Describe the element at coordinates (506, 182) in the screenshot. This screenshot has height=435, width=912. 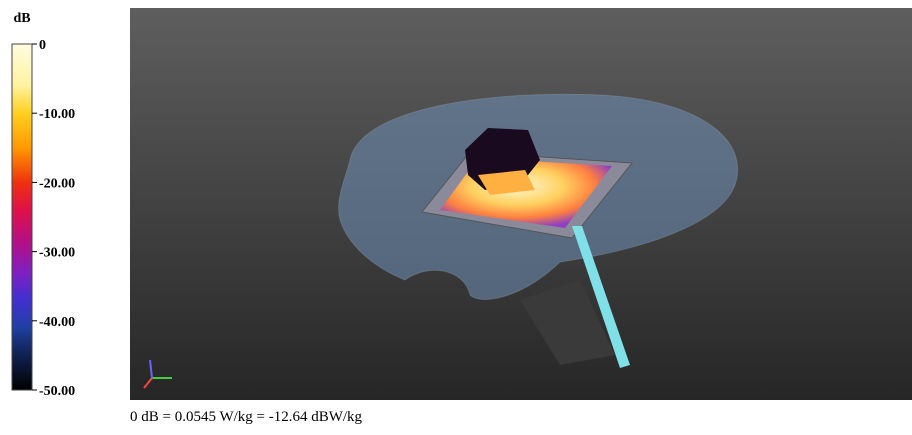
I see `zoom-scan-hot` at that location.